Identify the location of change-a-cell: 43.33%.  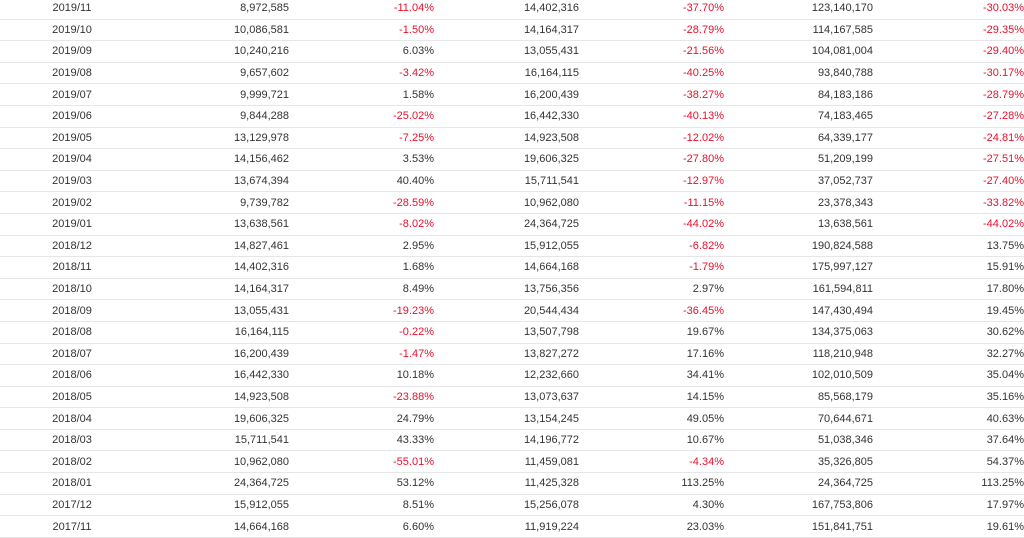
(361, 440).